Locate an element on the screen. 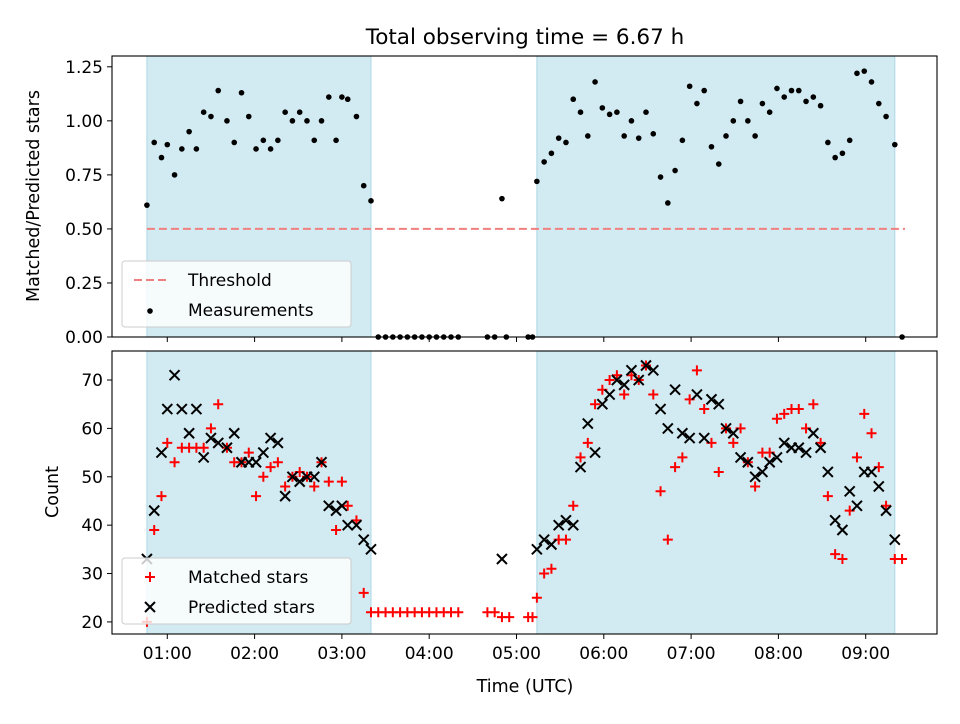 The image size is (960, 724). x-tick-label: 09:00 is located at coordinates (865, 654).